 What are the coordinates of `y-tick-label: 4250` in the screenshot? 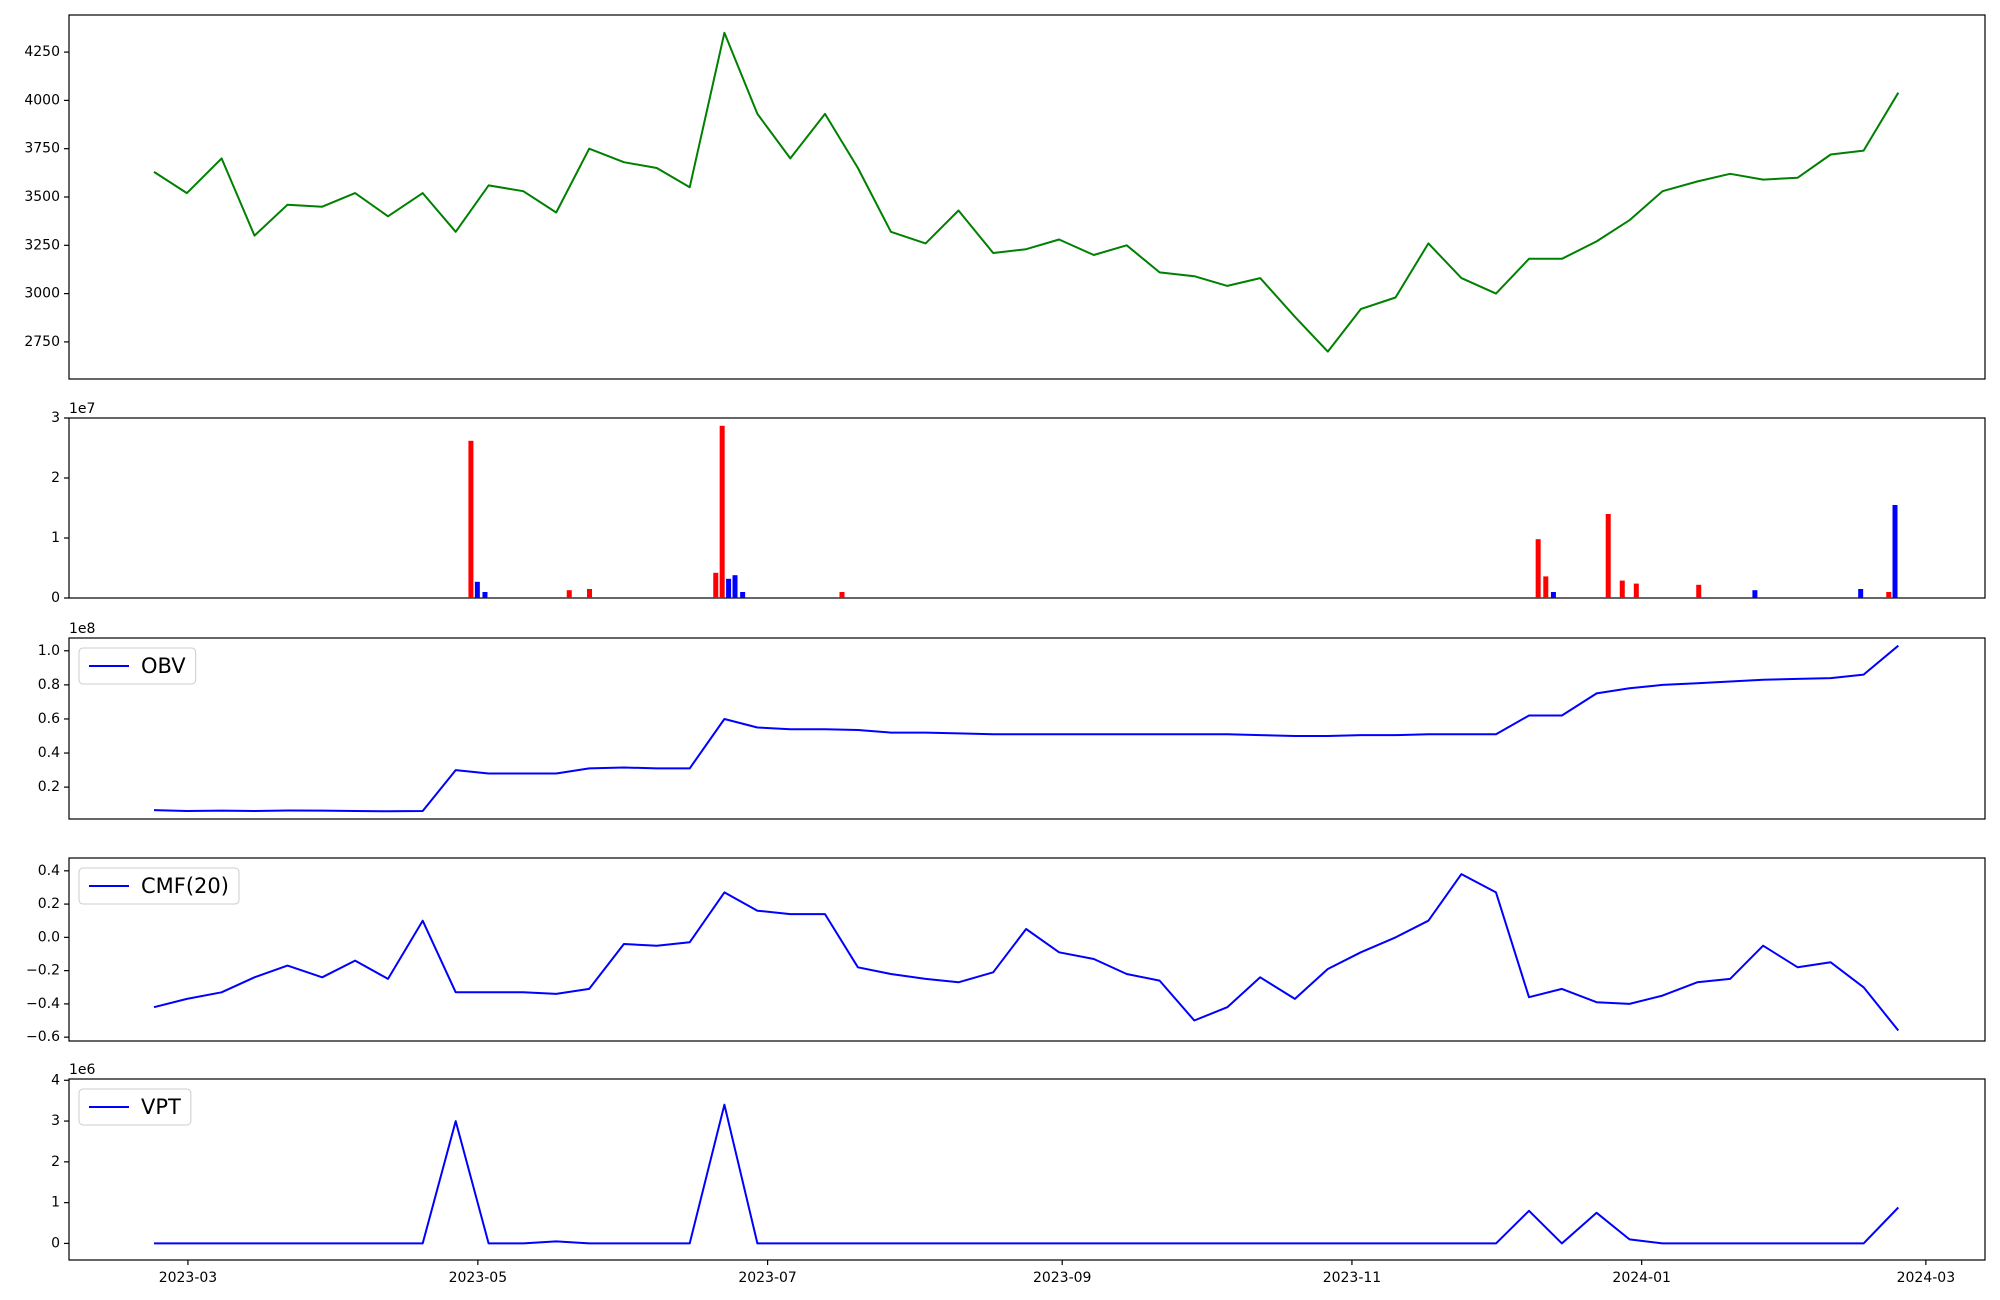 It's located at (42, 52).